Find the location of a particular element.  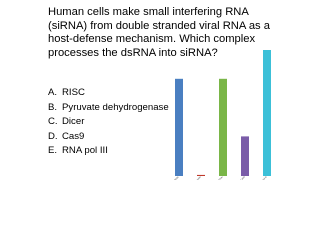

option-letter: B. is located at coordinates (53, 107).